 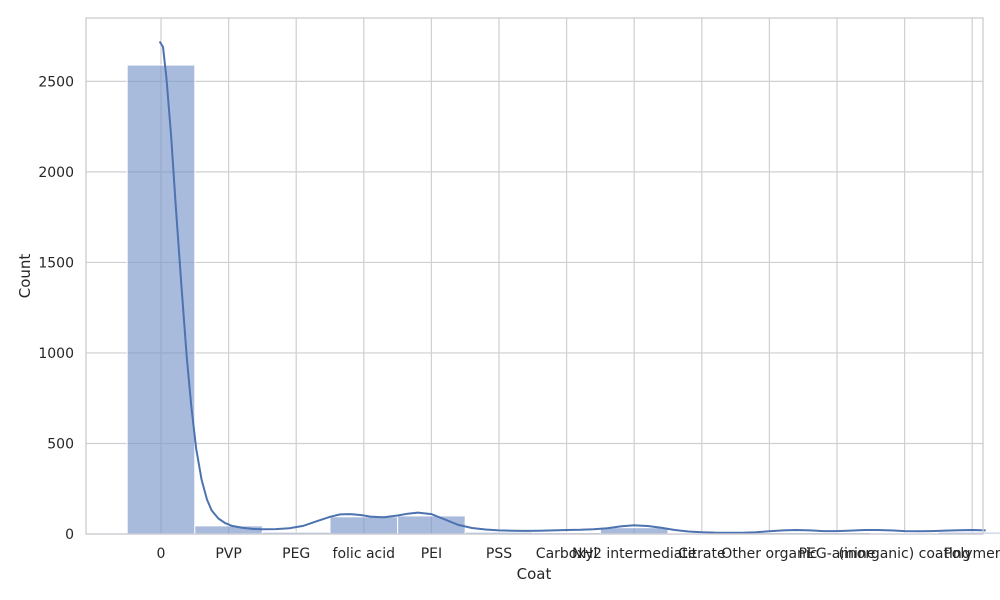 What do you see at coordinates (25, 276) in the screenshot?
I see `y-axis-label: Count` at bounding box center [25, 276].